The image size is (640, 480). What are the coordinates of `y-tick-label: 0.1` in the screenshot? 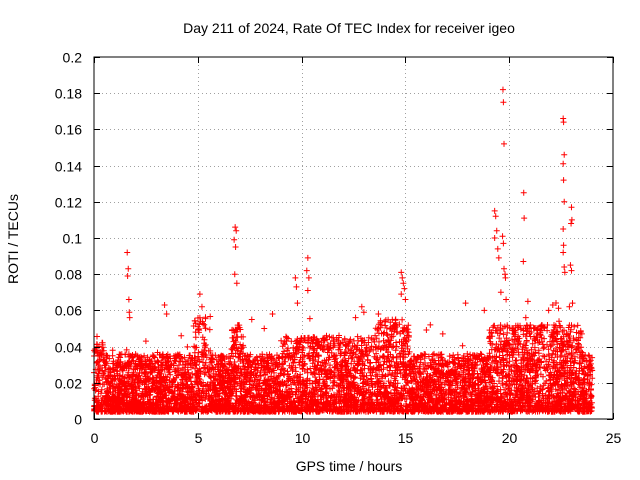 It's located at (73, 239).